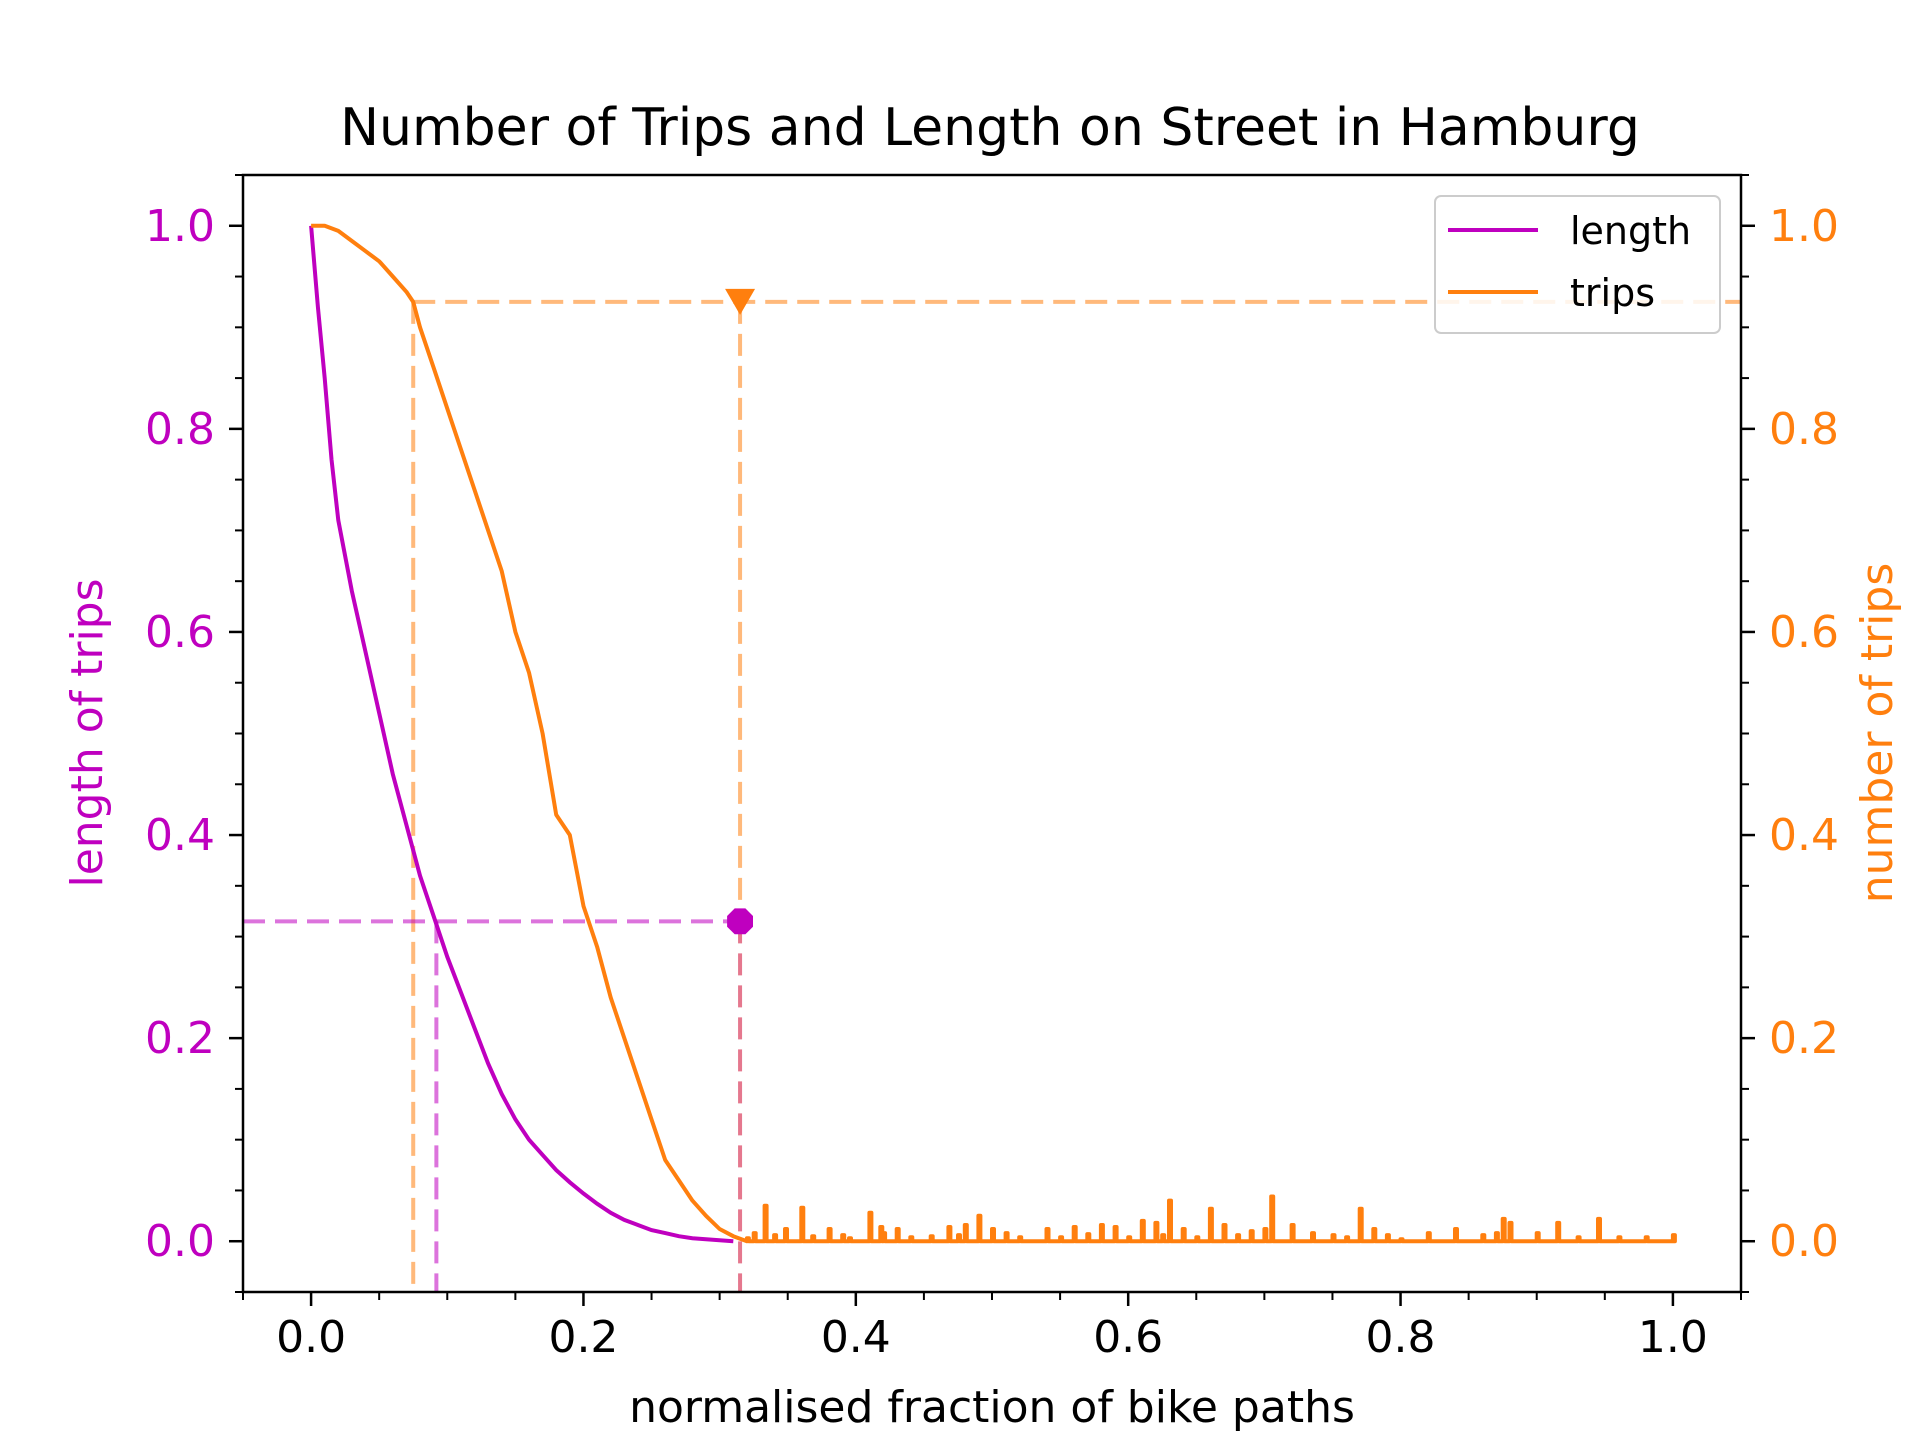 The height and width of the screenshot is (1440, 1920). Describe the element at coordinates (1804, 1241) in the screenshot. I see `right-y-tick-label: 0.0` at that location.